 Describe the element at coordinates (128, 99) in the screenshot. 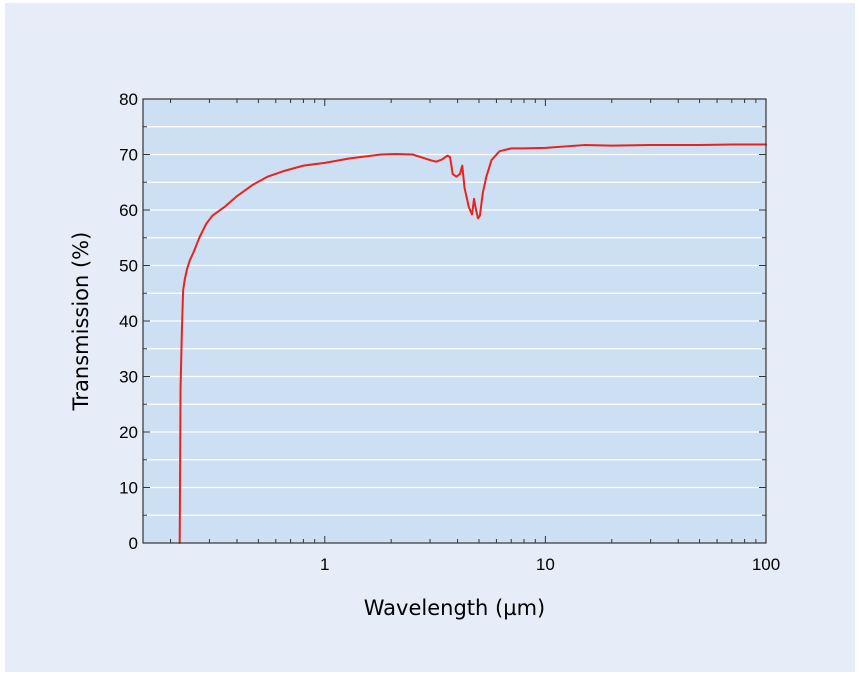

I see `y-tick-label: 80` at that location.